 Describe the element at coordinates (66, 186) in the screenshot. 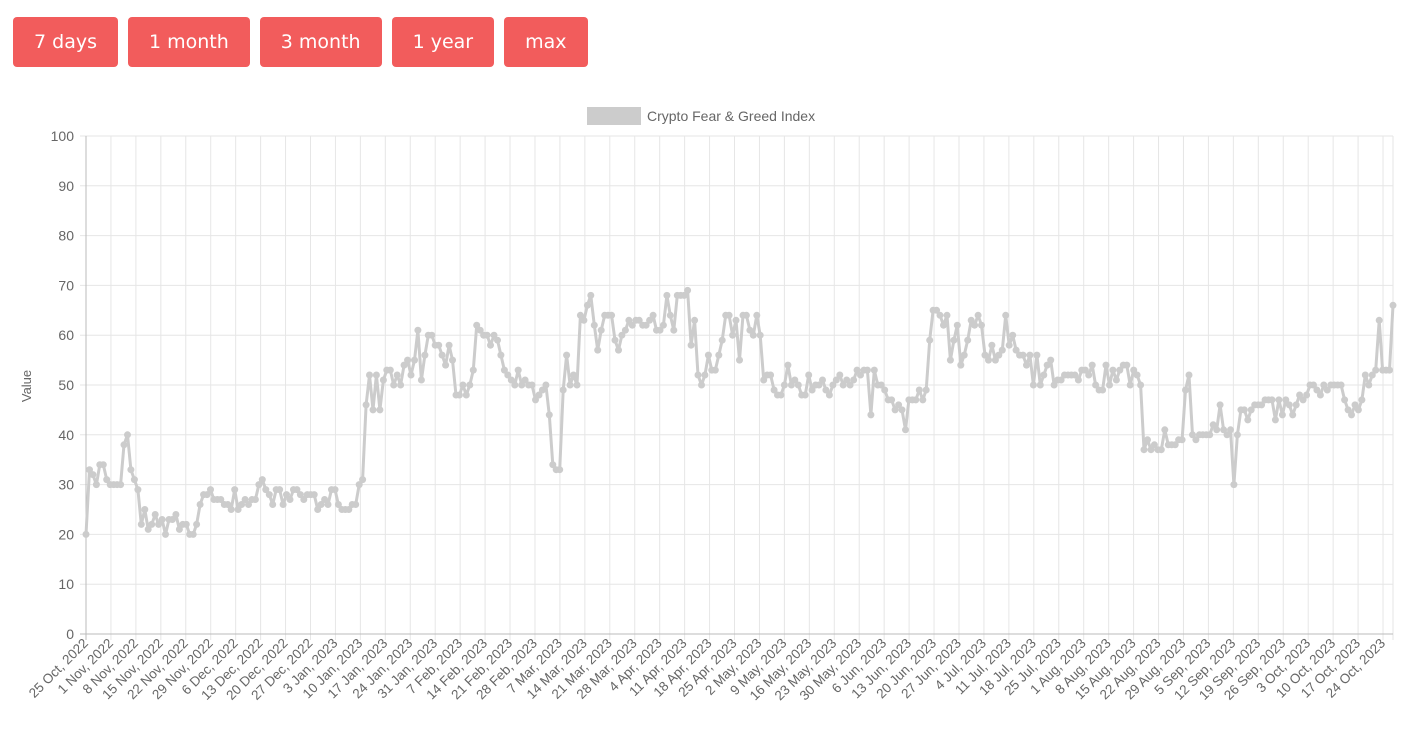

I see `y-tick-label: 90` at that location.